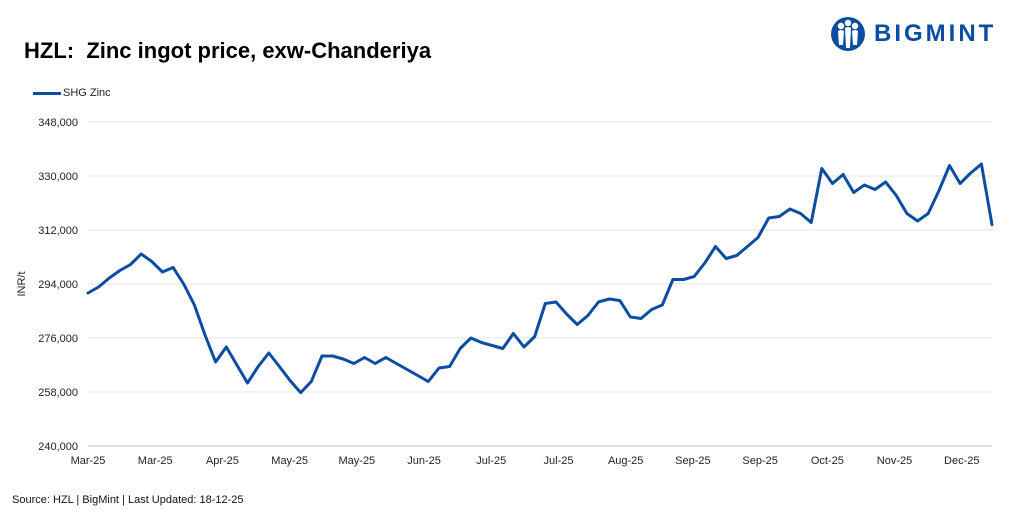 The image size is (1036, 526). Describe the element at coordinates (58, 231) in the screenshot. I see `y-tick-label: 312,000` at that location.